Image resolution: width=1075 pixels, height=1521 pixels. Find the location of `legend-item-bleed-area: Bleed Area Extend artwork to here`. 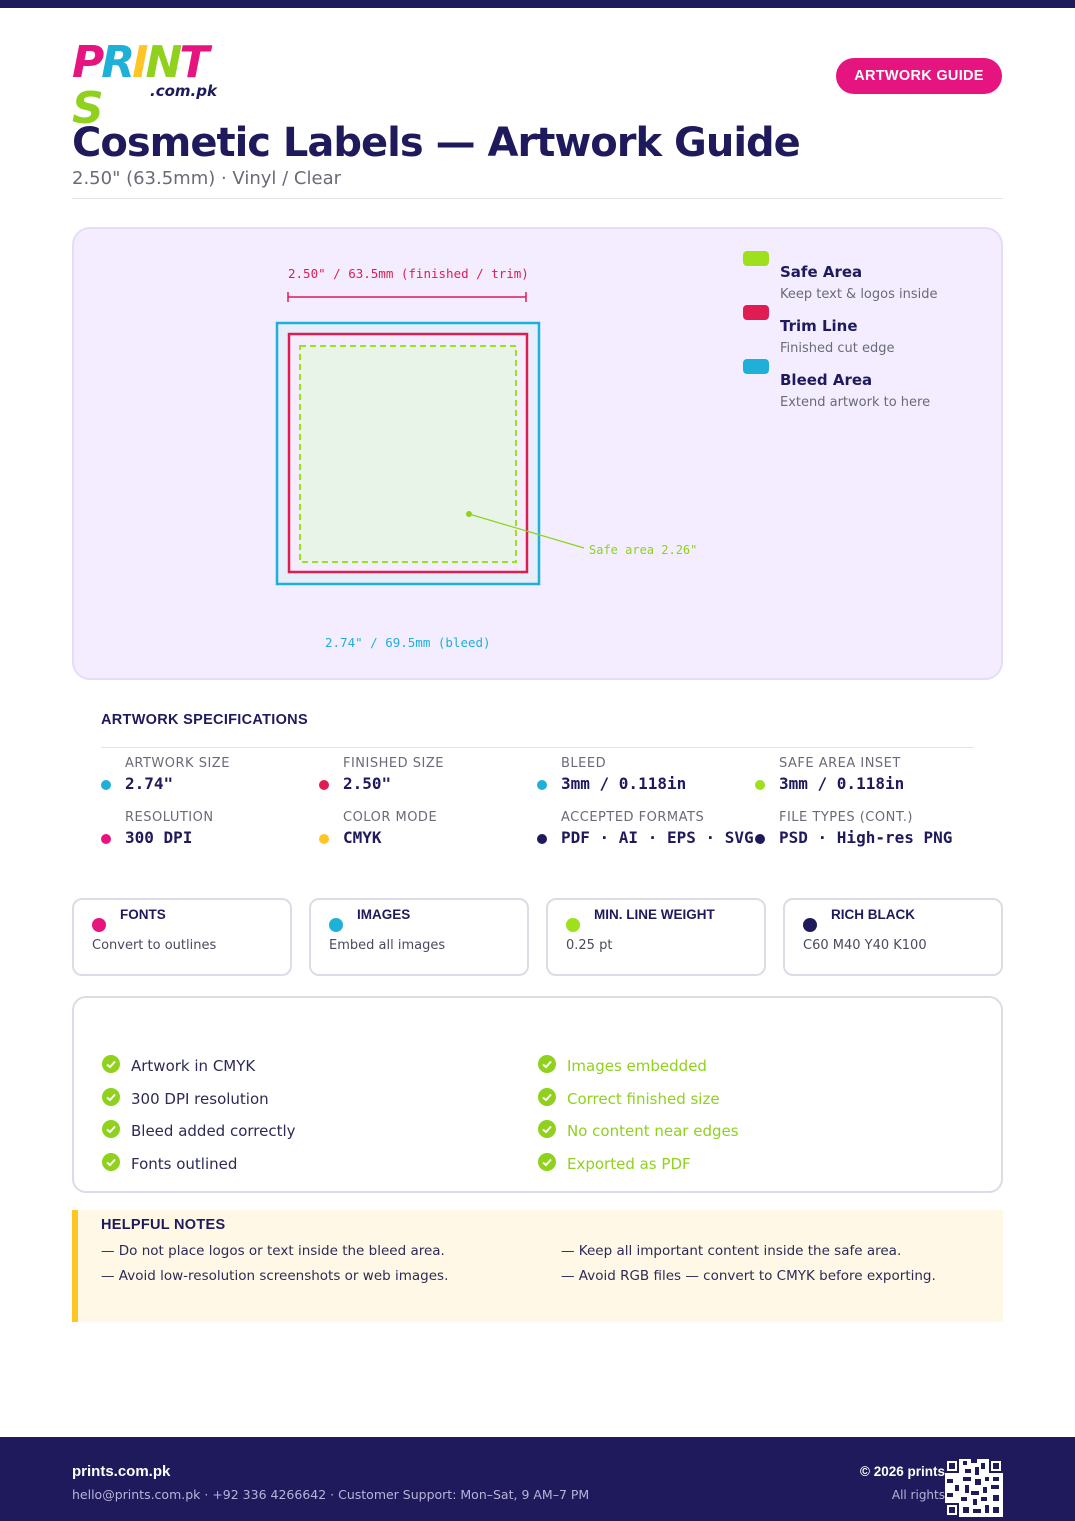

legend-item-bleed-area: Bleed Area Extend artwork to here is located at coordinates (863, 384).